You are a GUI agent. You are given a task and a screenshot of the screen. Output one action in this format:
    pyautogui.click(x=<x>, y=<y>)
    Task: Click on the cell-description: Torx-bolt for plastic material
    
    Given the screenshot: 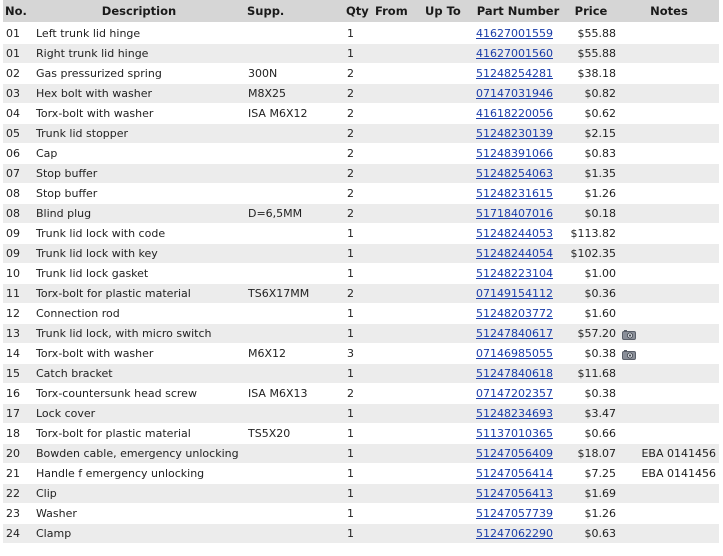 What is the action you would take?
    pyautogui.click(x=139, y=433)
    